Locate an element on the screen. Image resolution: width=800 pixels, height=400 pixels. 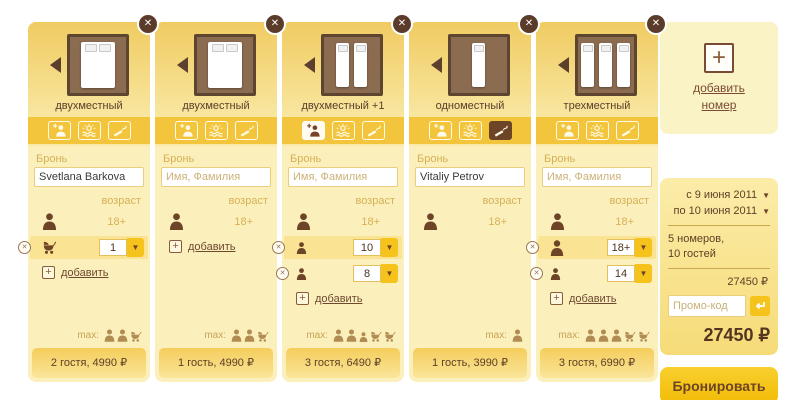
guest-age-select: 14 ▼ is located at coordinates (629, 273).